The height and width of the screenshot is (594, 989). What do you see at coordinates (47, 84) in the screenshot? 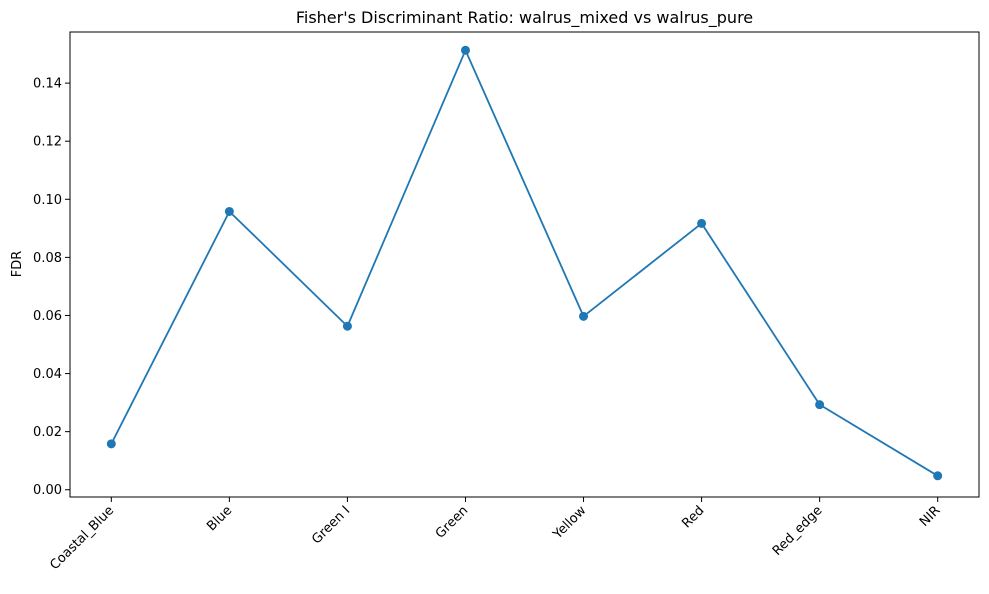
I see `y-tick-label: 0.14` at bounding box center [47, 84].